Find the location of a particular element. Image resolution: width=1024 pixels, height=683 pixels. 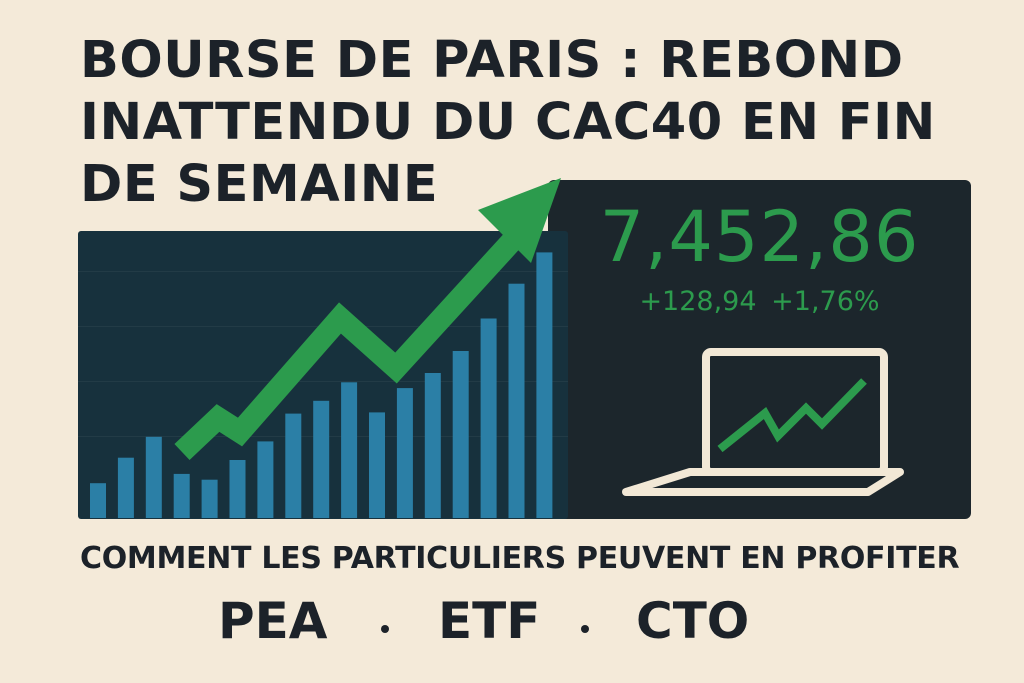

index-value: 7,452,86 is located at coordinates (759, 237).